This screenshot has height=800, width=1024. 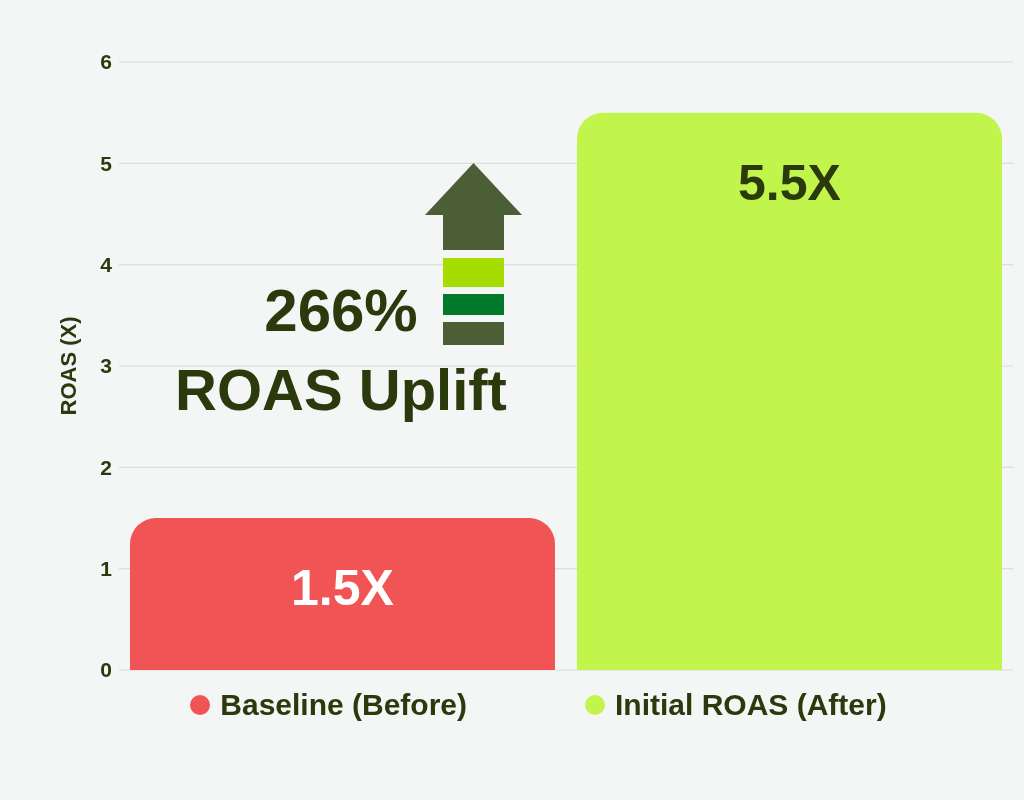 I want to click on legend-label: Baseline (Before), so click(x=344, y=705).